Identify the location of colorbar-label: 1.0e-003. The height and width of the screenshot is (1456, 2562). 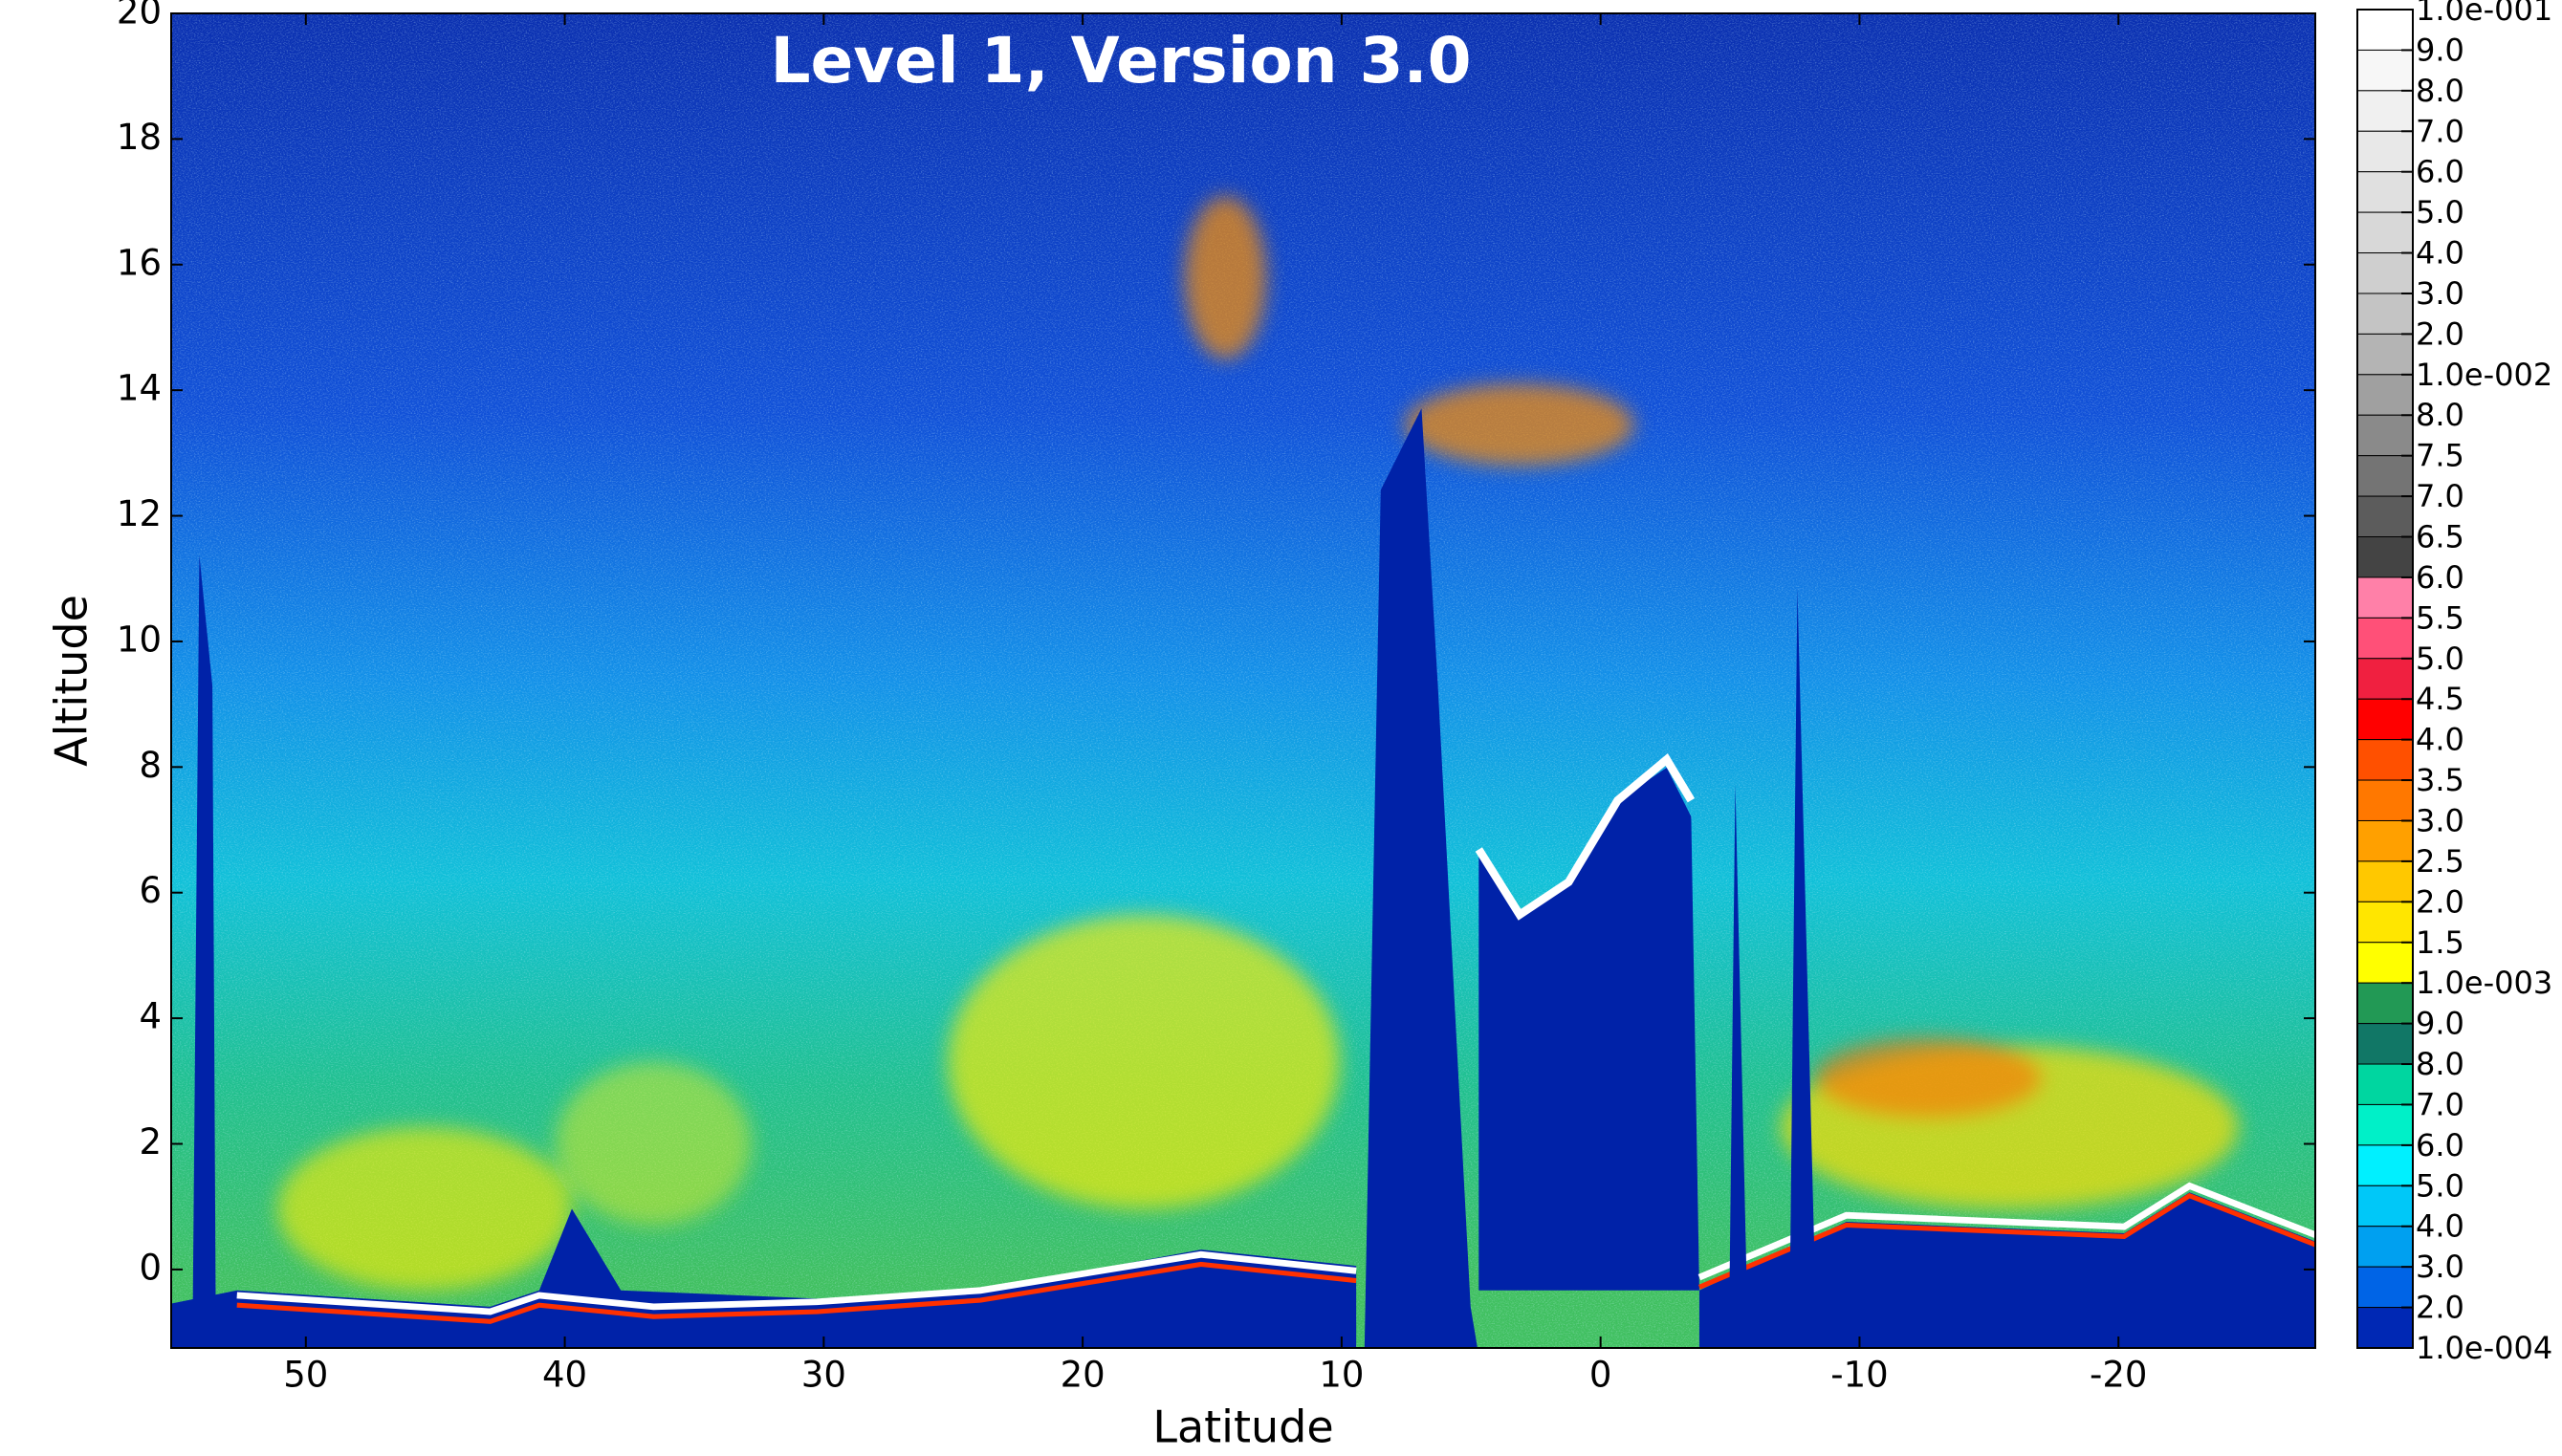
(2484, 983).